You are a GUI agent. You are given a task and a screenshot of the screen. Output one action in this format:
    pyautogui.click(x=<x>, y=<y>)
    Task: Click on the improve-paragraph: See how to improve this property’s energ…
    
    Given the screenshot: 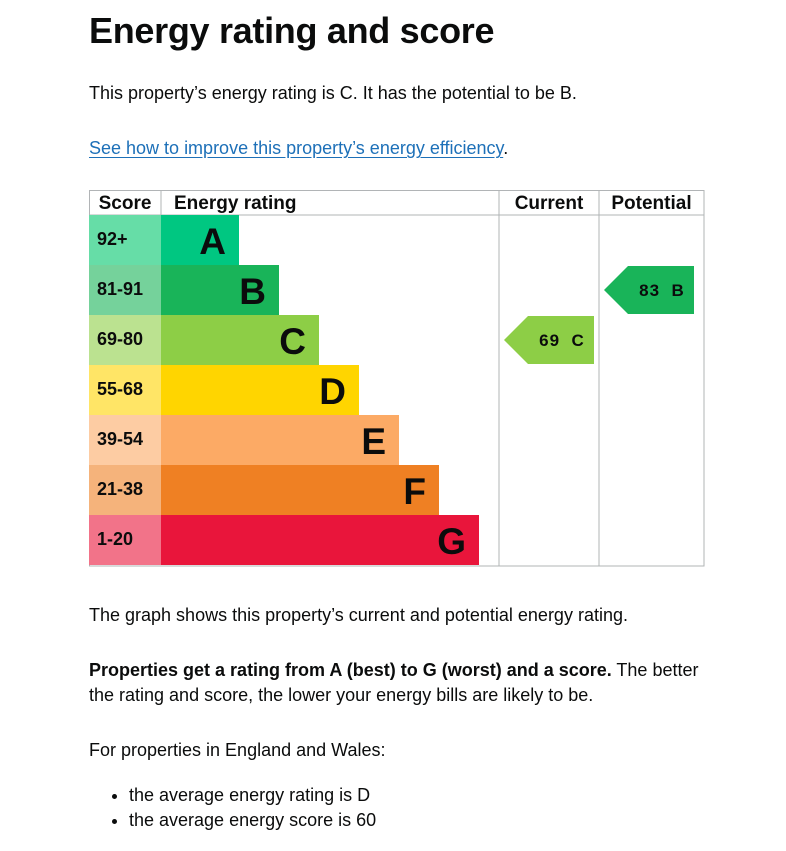 What is the action you would take?
    pyautogui.click(x=298, y=148)
    